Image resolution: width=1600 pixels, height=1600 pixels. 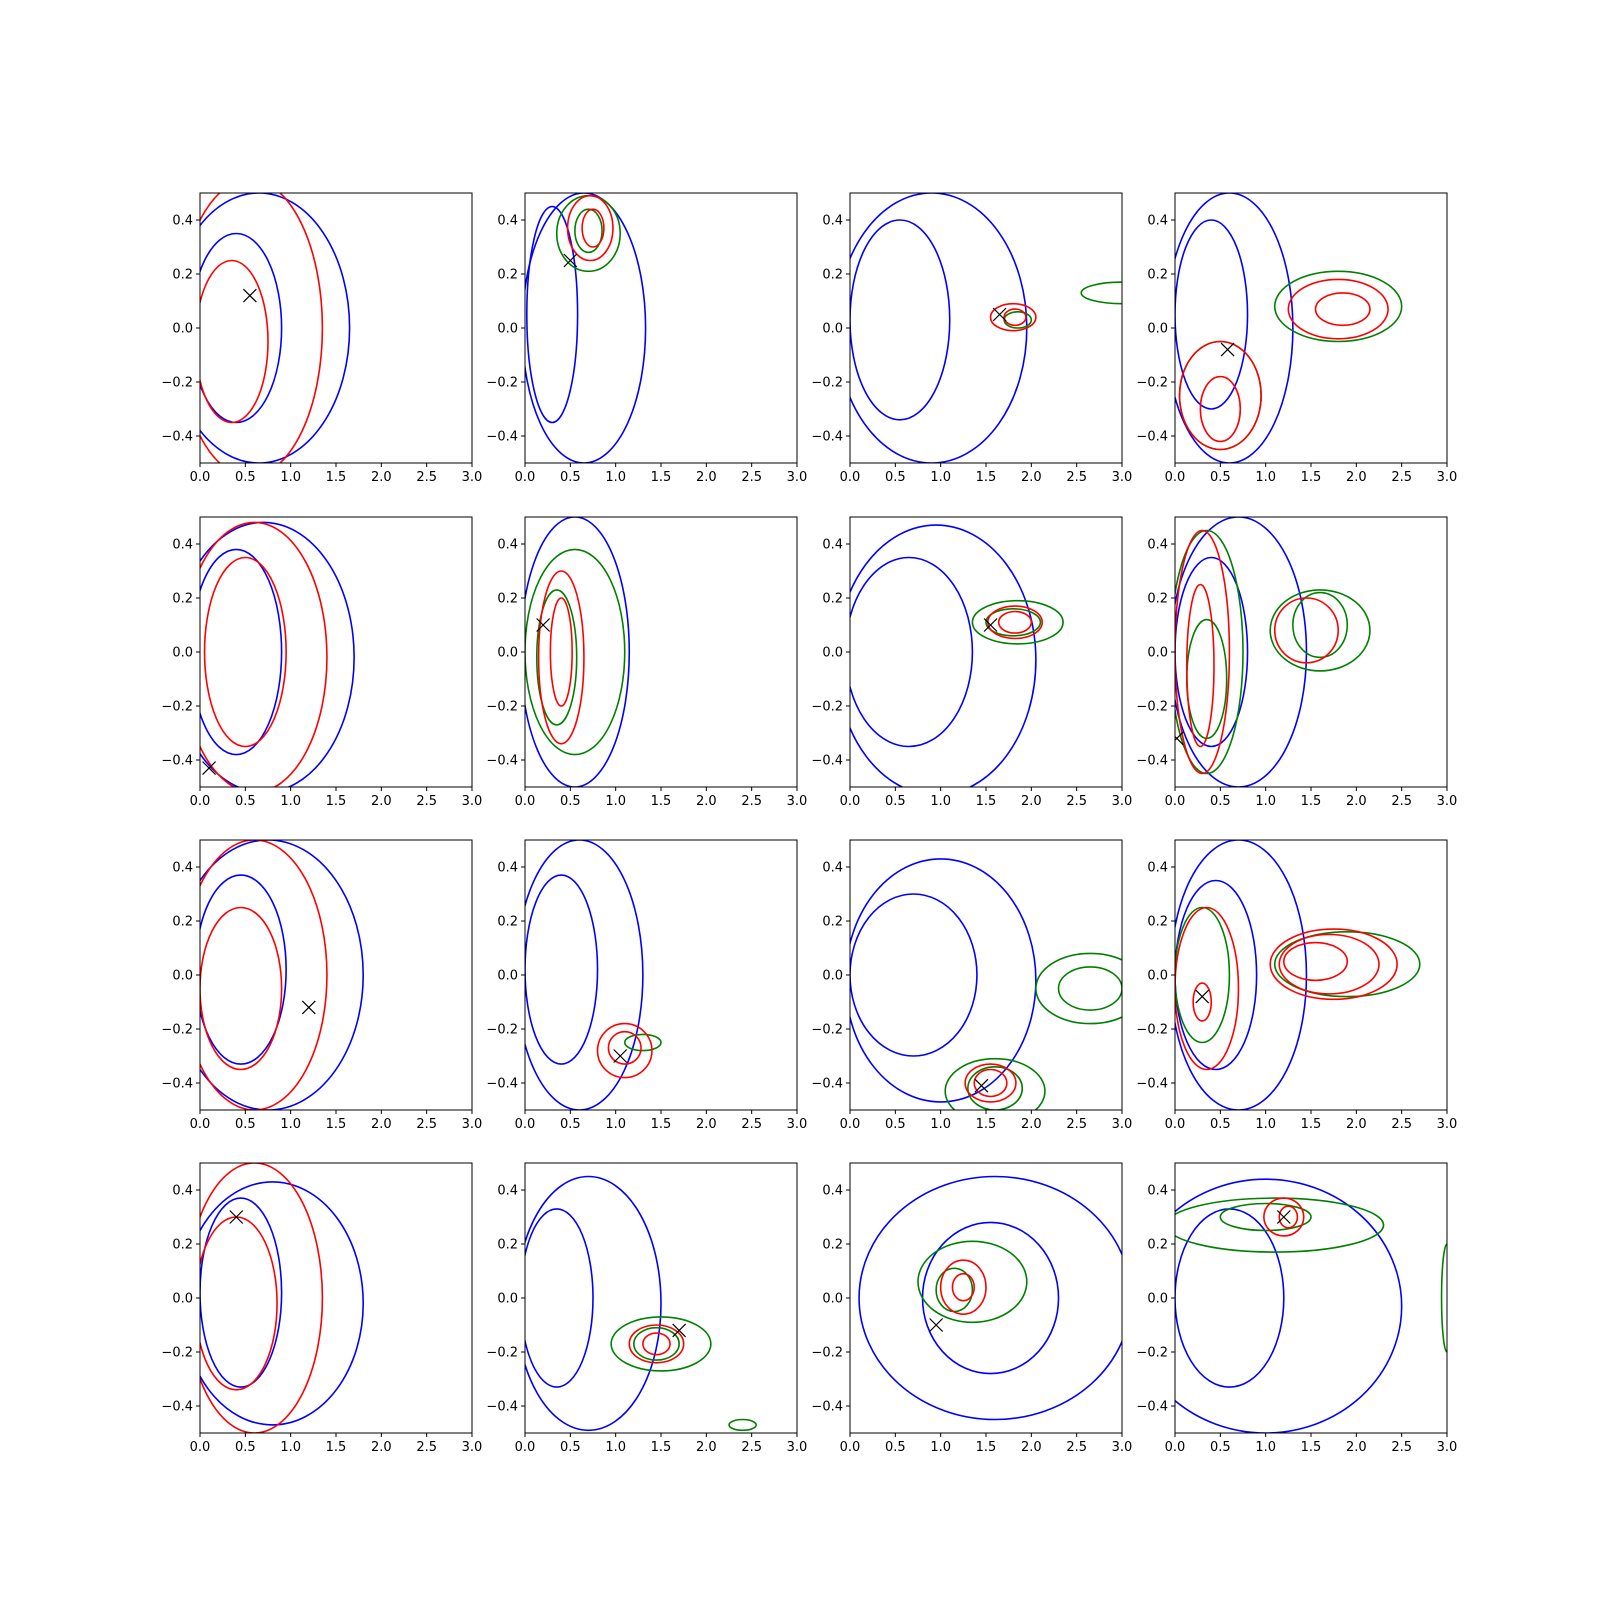 What do you see at coordinates (661, 652) in the screenshot?
I see `axes-frame` at bounding box center [661, 652].